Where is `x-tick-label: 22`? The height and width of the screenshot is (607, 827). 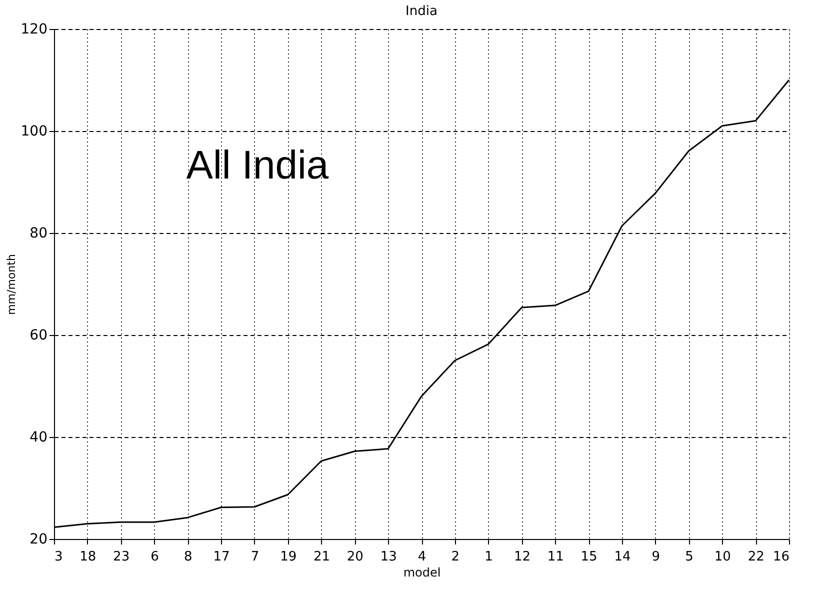
x-tick-label: 22 is located at coordinates (756, 557).